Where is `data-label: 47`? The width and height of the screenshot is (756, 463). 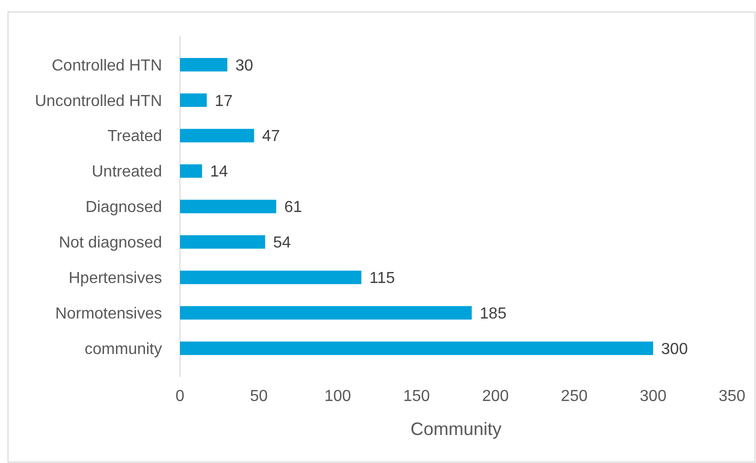 data-label: 47 is located at coordinates (271, 137).